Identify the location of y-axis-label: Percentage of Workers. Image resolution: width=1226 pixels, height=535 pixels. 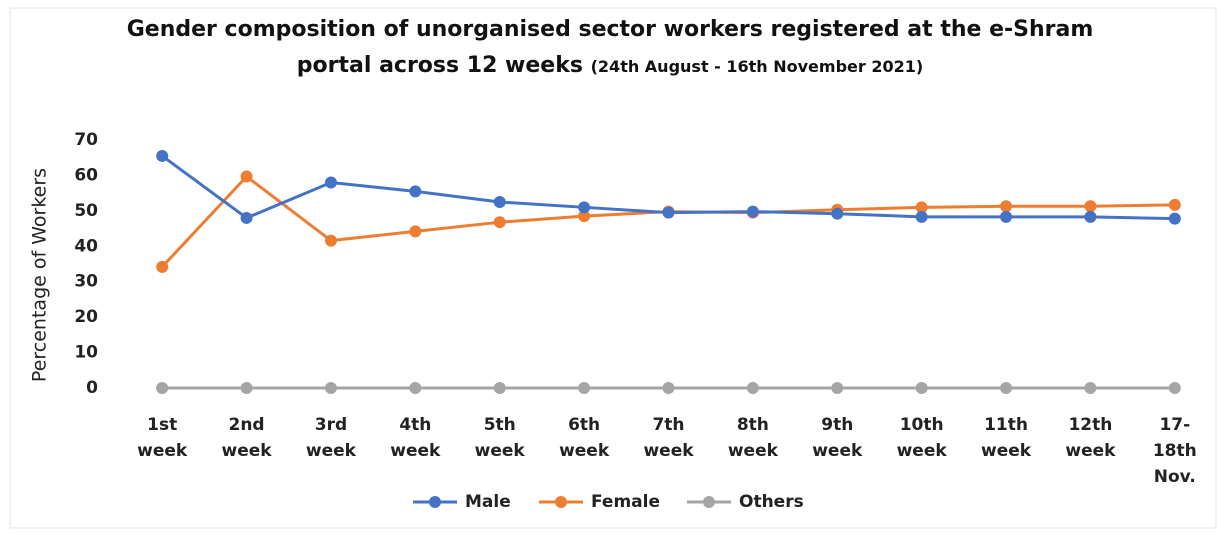
(40, 275).